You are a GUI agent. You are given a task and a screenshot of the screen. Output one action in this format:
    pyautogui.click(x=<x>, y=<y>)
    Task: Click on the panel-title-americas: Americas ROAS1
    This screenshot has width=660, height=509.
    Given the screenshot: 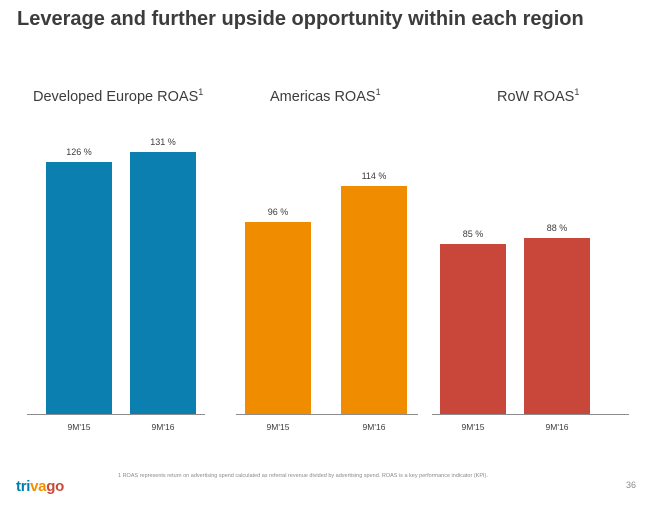 What is the action you would take?
    pyautogui.click(x=325, y=96)
    